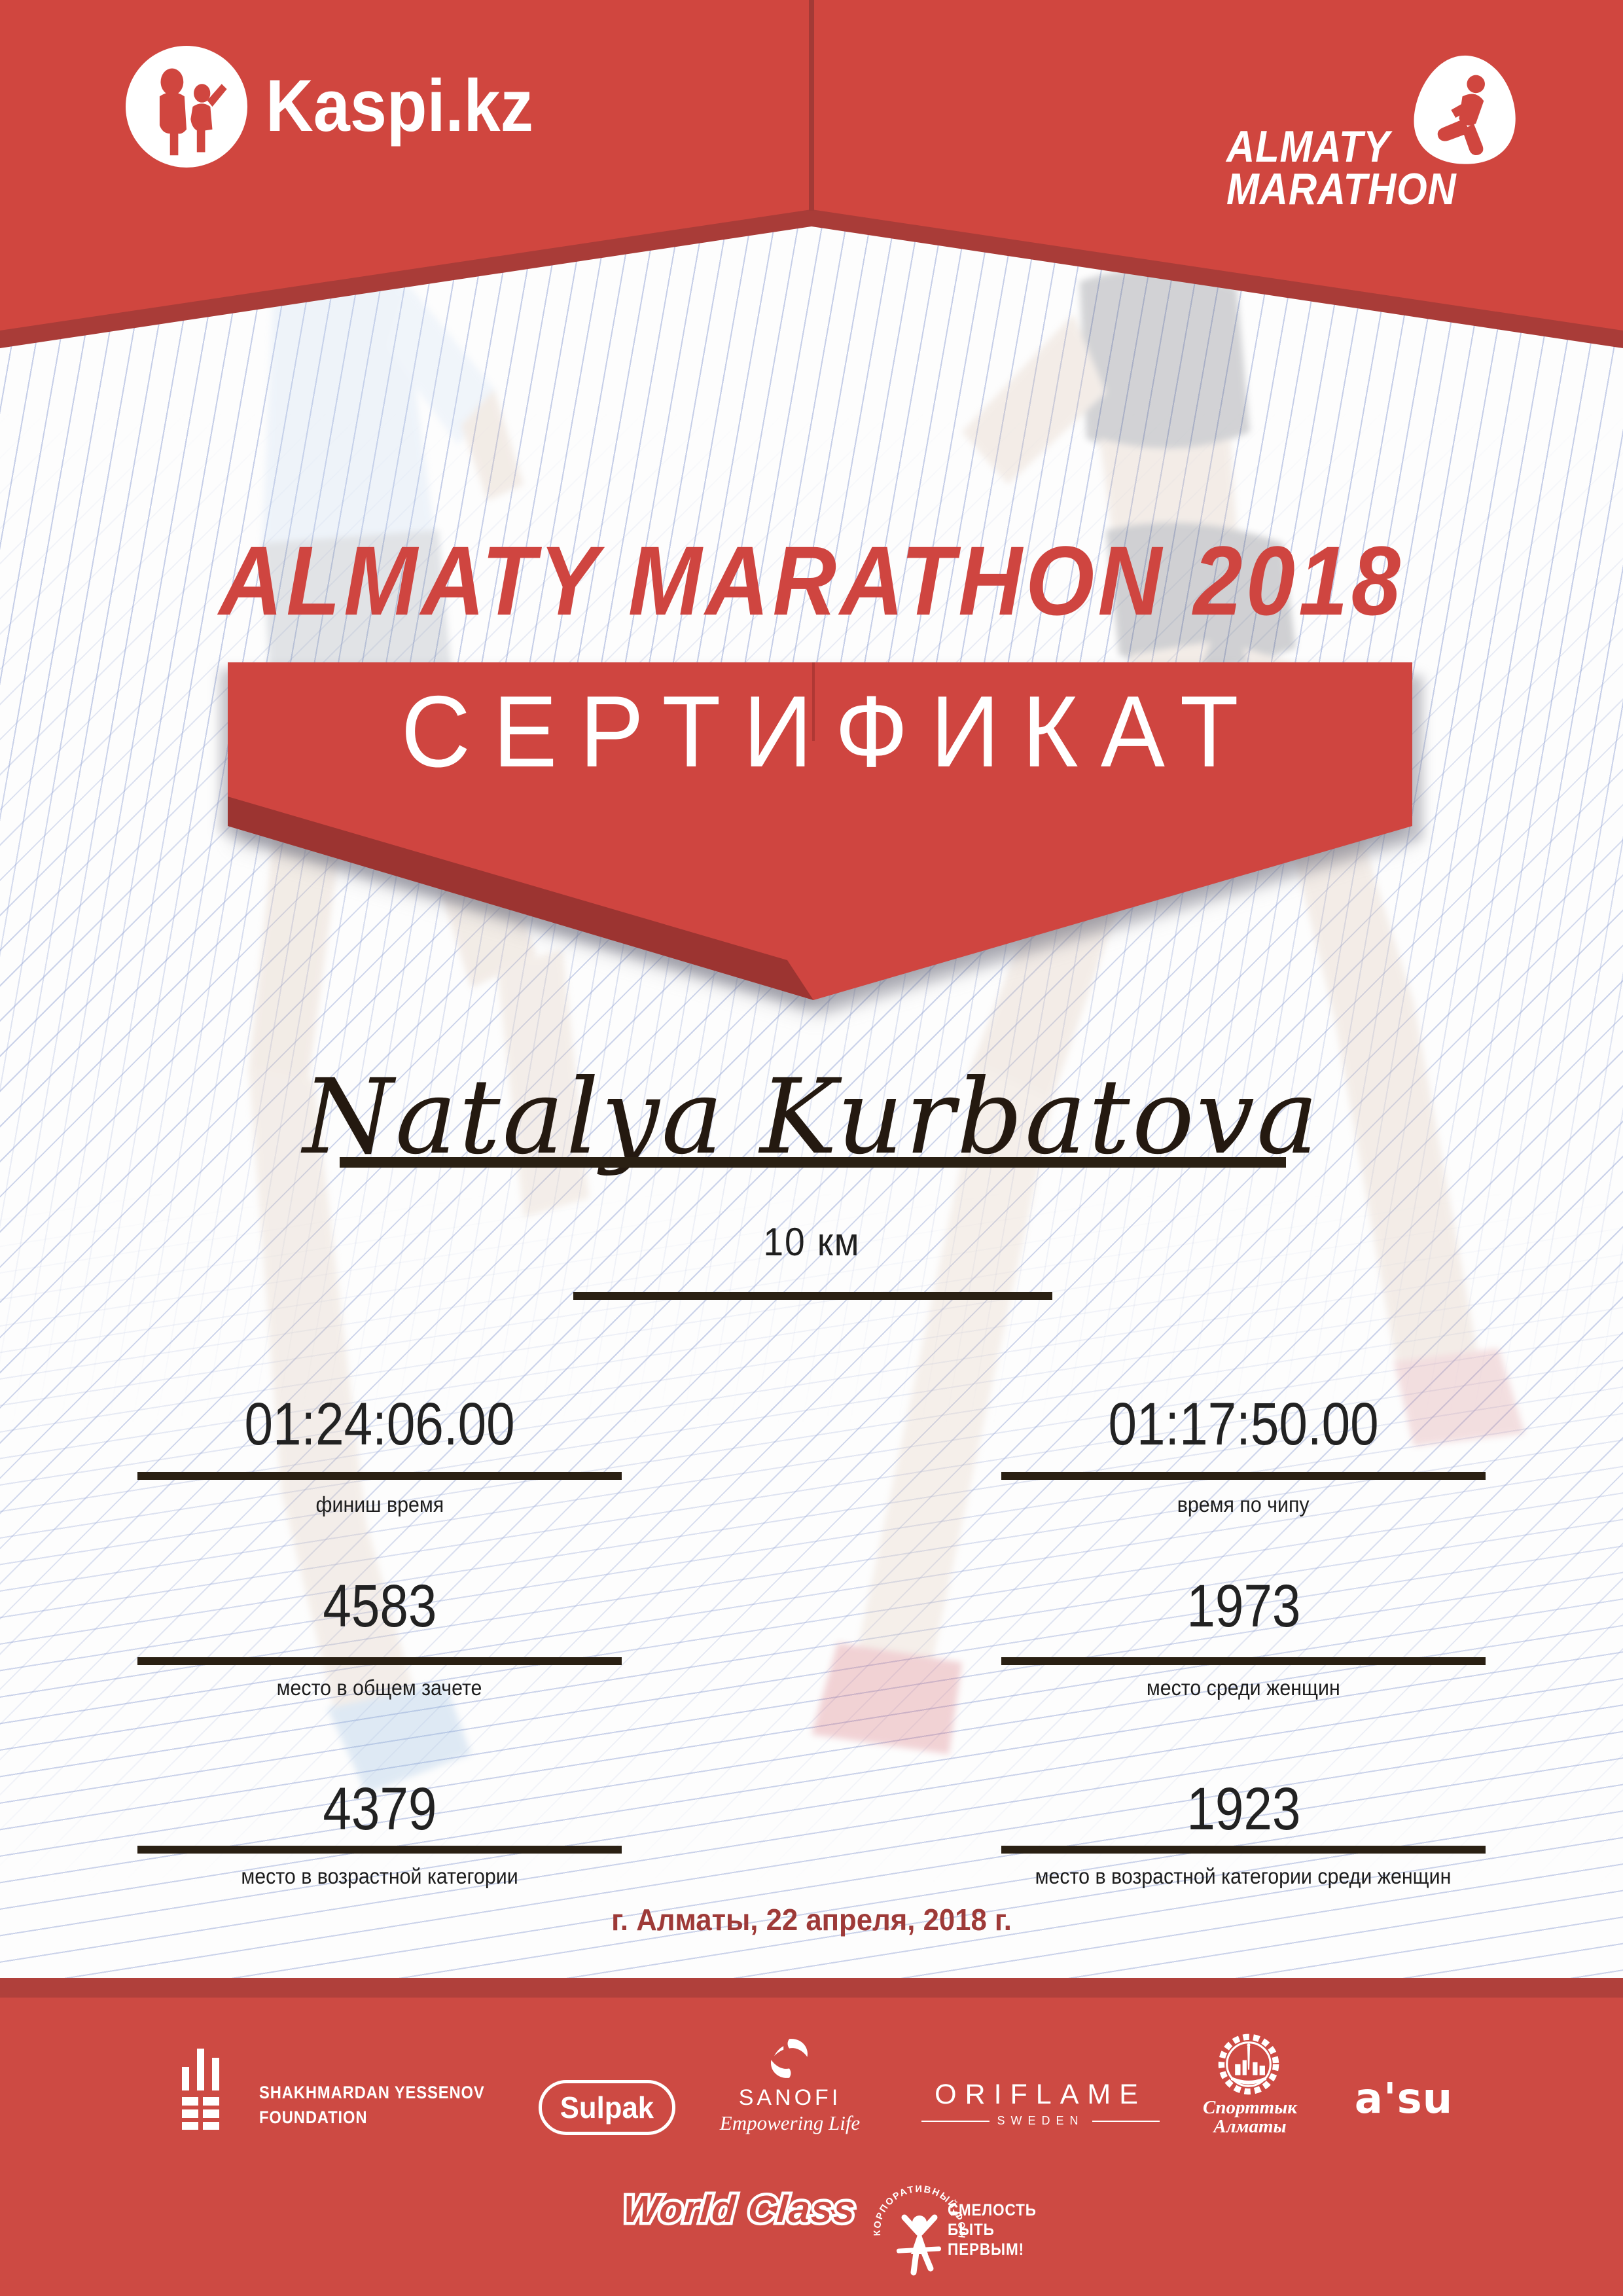 Image resolution: width=1623 pixels, height=2296 pixels. What do you see at coordinates (813, 1162) in the screenshot?
I see `name-underline` at bounding box center [813, 1162].